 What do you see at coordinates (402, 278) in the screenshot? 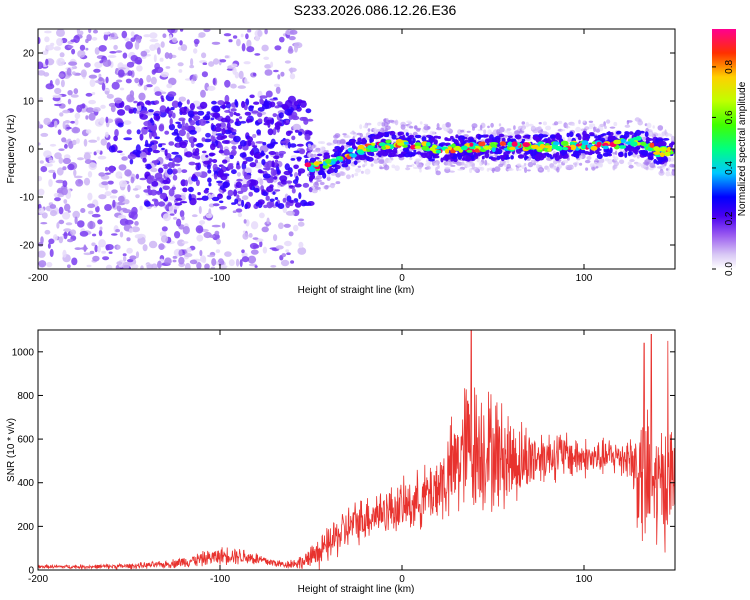
I see `x-tick-label: 0` at bounding box center [402, 278].